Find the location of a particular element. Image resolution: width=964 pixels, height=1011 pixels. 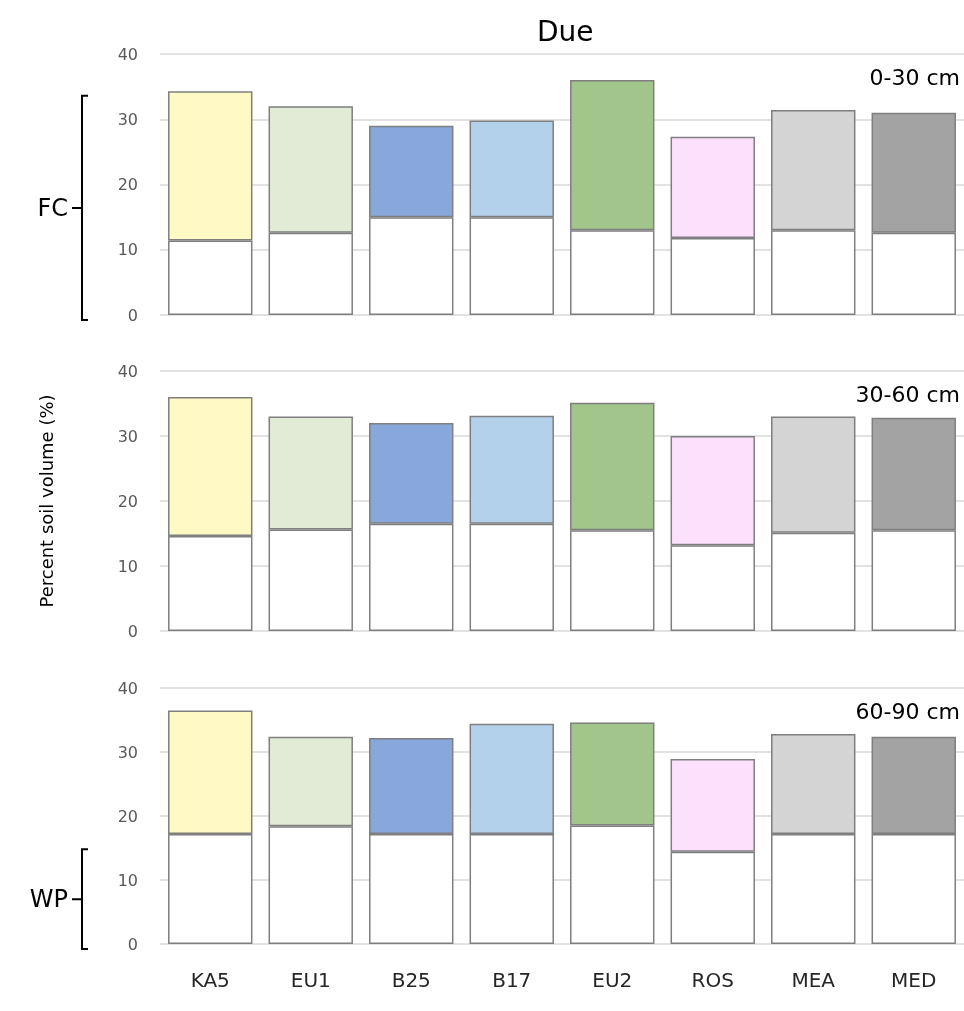

x-tick-label: B25 is located at coordinates (411, 980).